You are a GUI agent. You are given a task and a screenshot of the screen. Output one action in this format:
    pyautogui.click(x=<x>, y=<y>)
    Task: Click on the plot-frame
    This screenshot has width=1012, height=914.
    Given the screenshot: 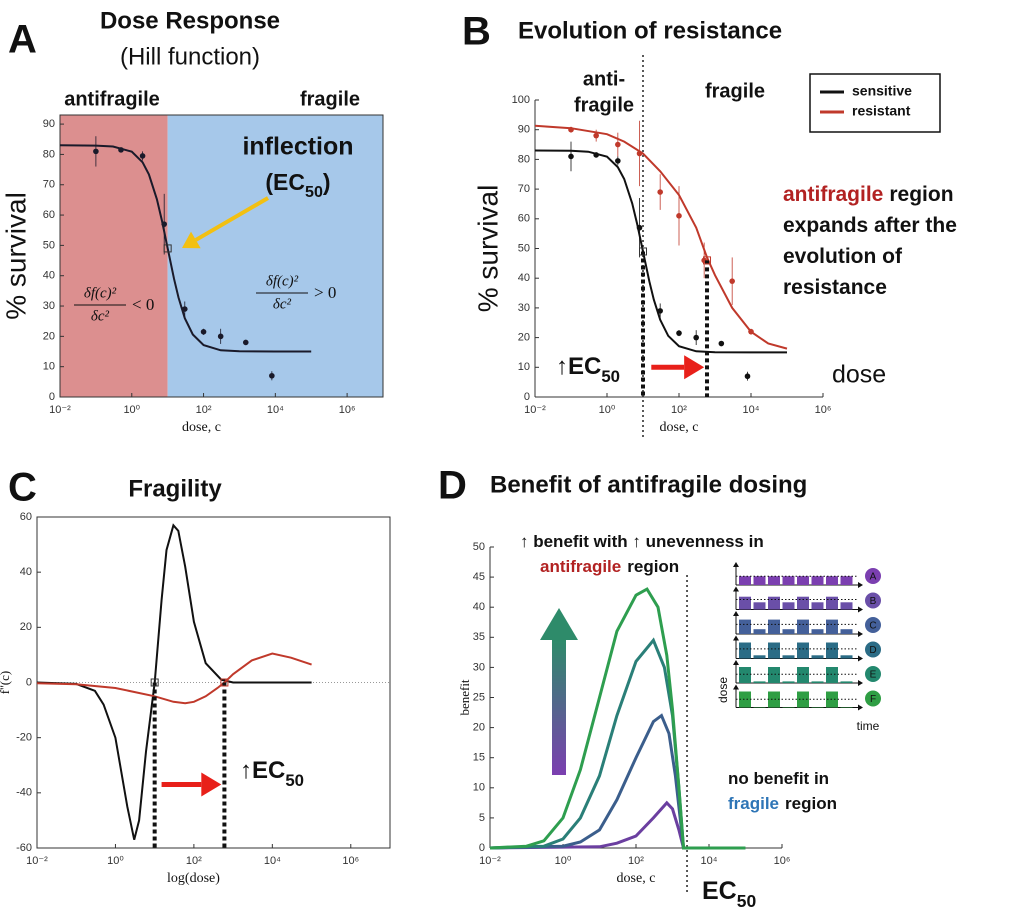 What is the action you would take?
    pyautogui.click(x=221, y=256)
    